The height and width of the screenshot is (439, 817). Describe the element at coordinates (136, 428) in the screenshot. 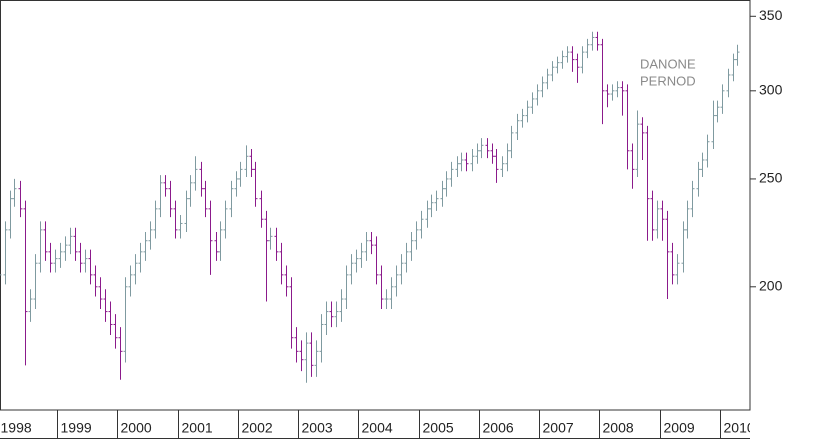

I see `x-tick-label: 2000` at that location.